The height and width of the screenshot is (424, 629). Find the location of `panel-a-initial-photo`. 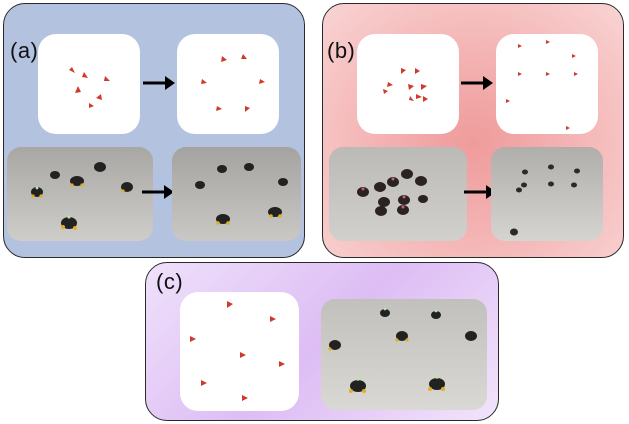

panel-a-initial-photo is located at coordinates (80, 194).